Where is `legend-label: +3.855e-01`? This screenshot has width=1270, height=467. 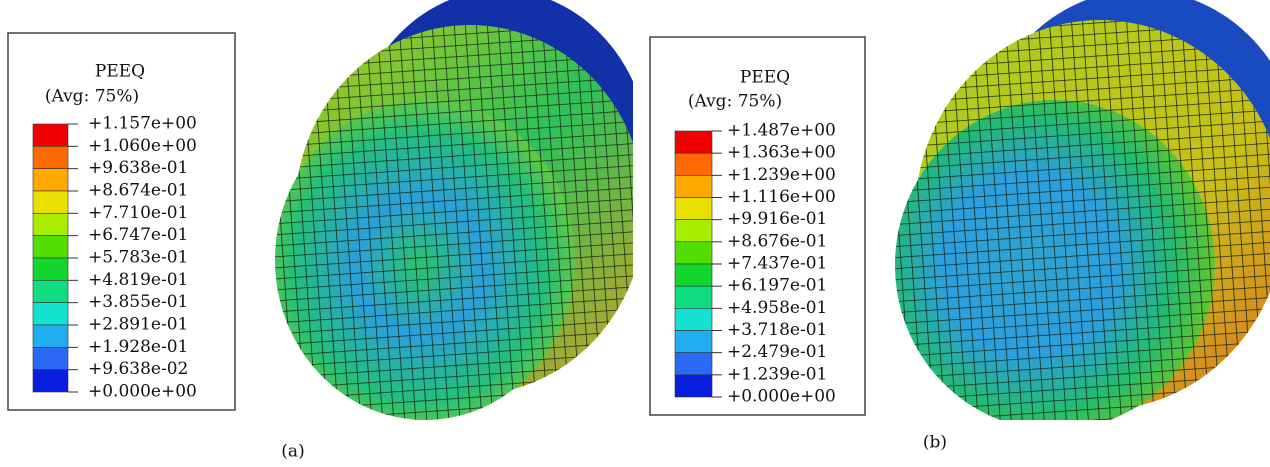
legend-label: +3.855e-01 is located at coordinates (138, 302).